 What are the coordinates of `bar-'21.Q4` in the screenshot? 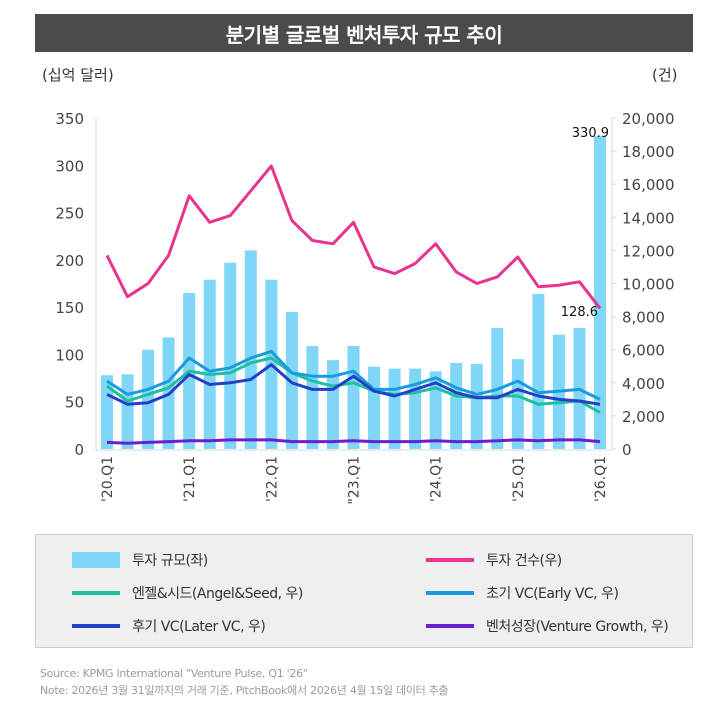 It's located at (250, 349).